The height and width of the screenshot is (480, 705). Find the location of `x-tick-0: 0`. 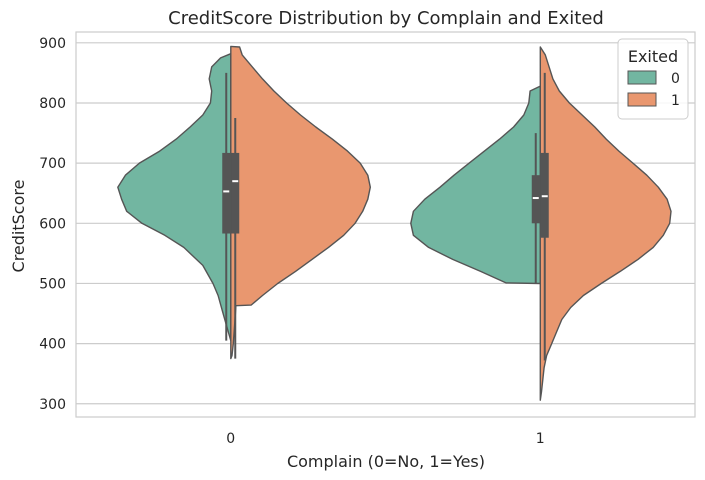

x-tick-0: 0 is located at coordinates (230, 439).